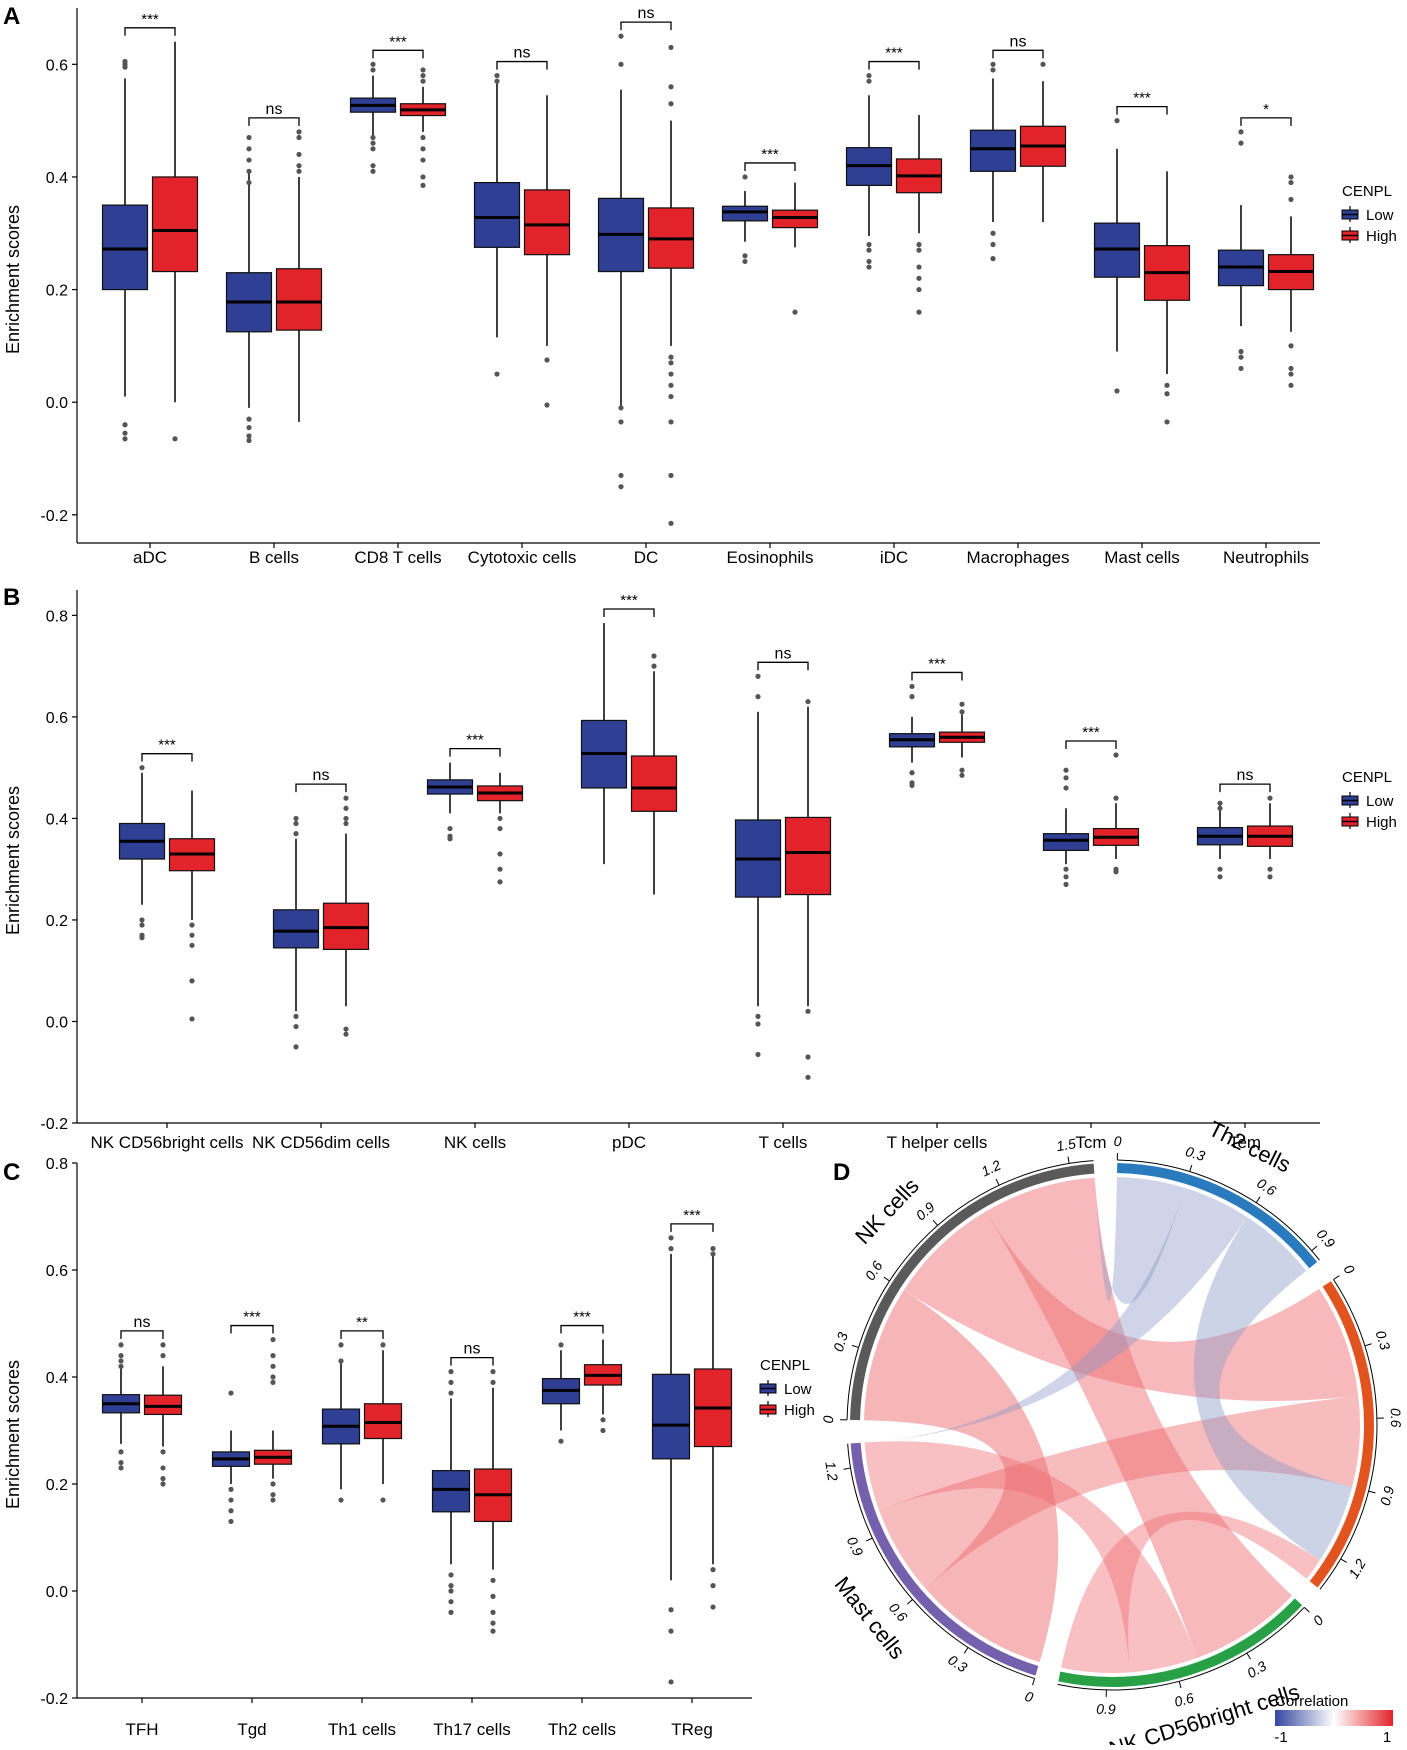 This screenshot has height=1750, width=1407. Describe the element at coordinates (13, 1434) in the screenshot. I see `y-axis-label: Enrichment scores` at that location.